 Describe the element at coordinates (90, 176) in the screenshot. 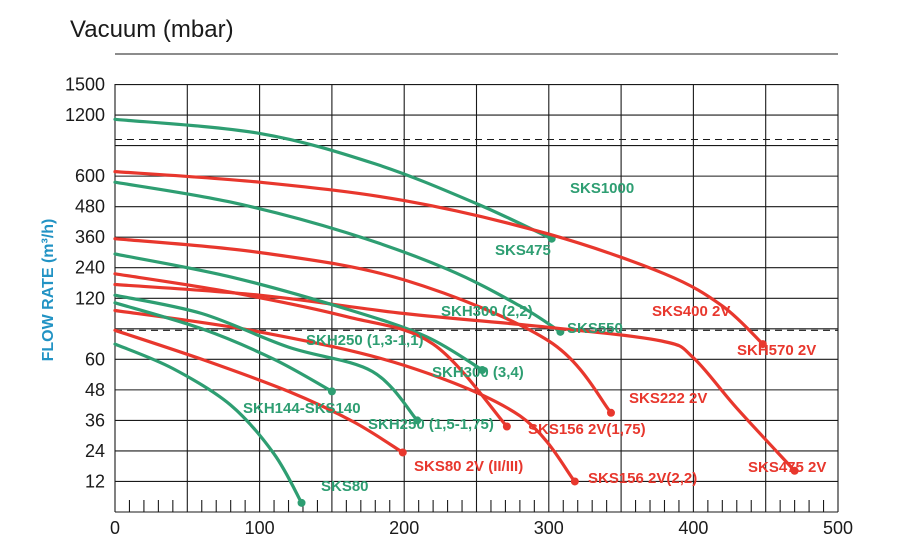

I see `y-tick-label: 600` at that location.